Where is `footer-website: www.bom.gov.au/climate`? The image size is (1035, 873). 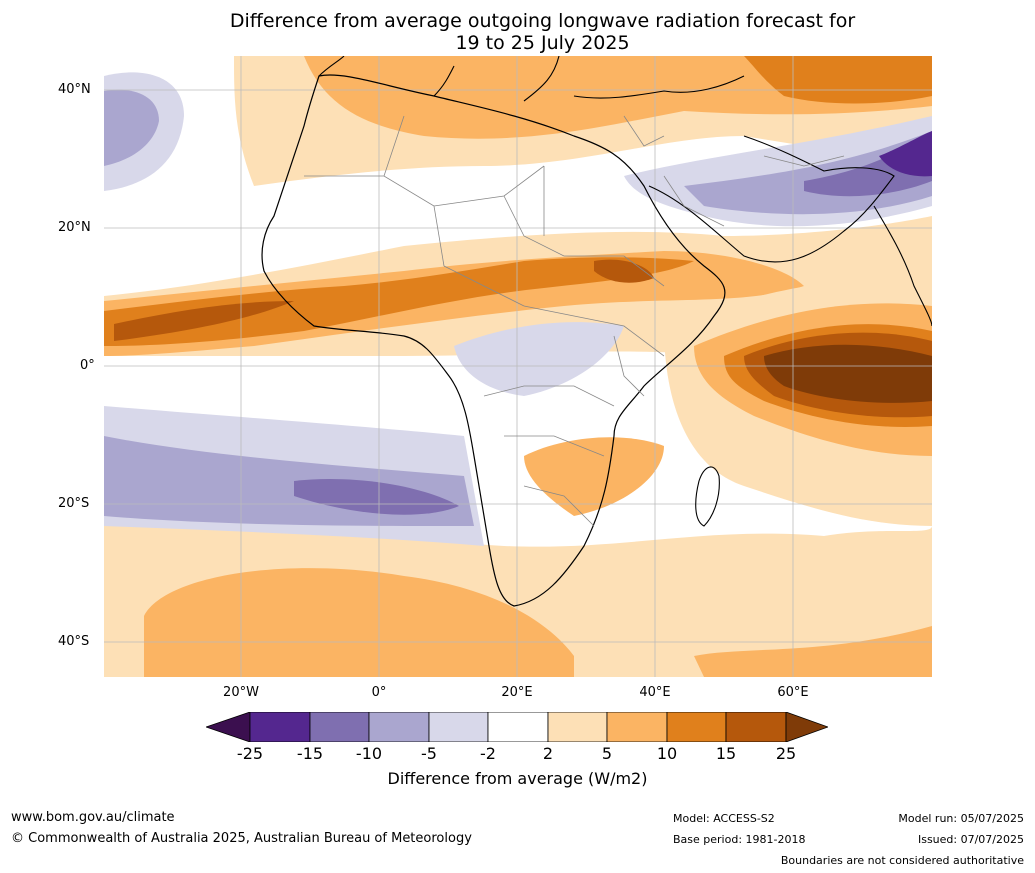
footer-website: www.bom.gov.au/climate is located at coordinates (93, 817).